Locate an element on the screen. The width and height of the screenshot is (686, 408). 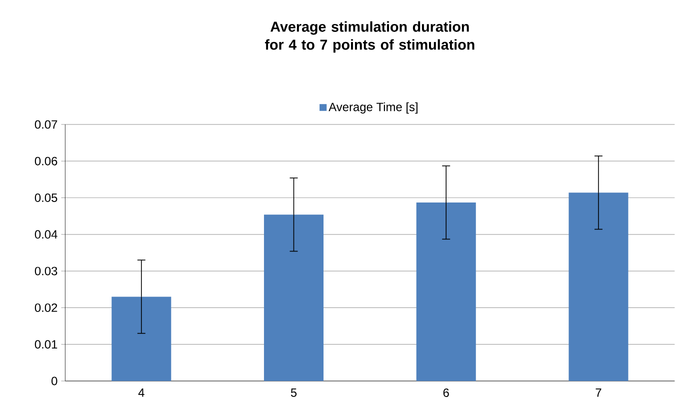
x-tick-label: 7 is located at coordinates (599, 392).